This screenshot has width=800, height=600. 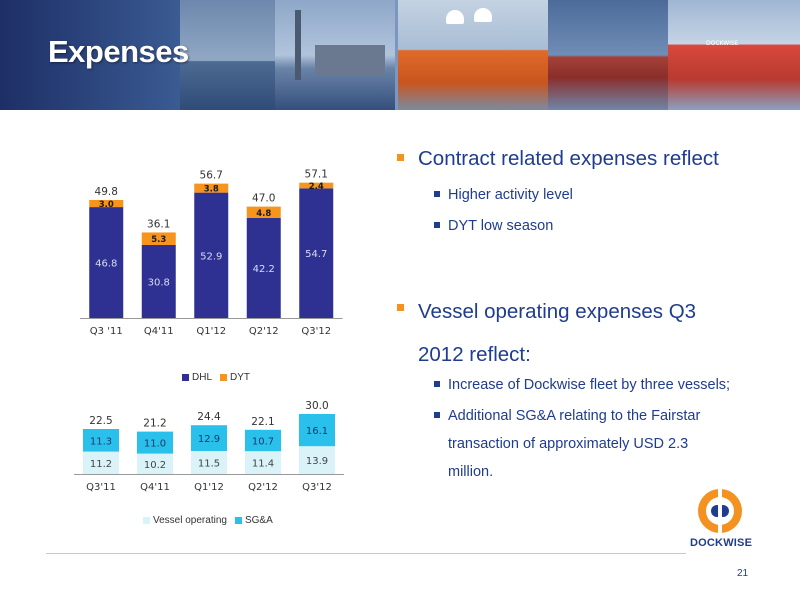 I want to click on bullet-text: Contract related expenses reflect, so click(x=568, y=158).